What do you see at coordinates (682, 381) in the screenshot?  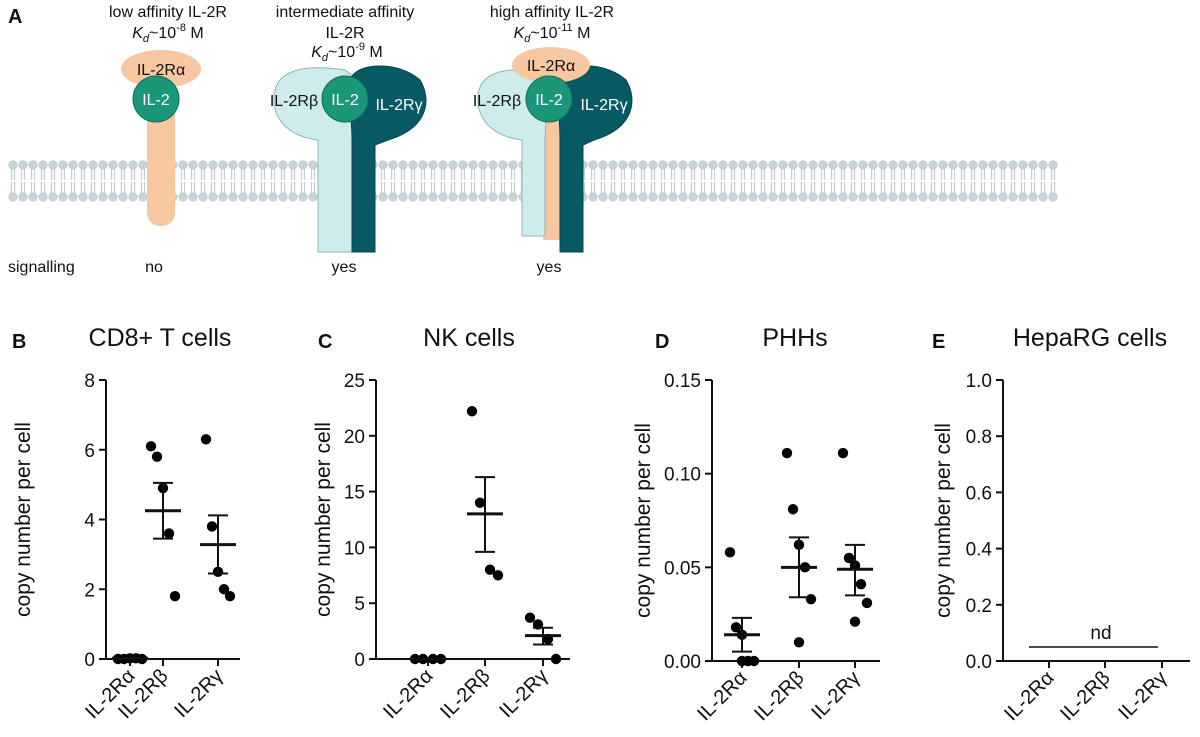 I see `y-tick-label: 0.15` at bounding box center [682, 381].